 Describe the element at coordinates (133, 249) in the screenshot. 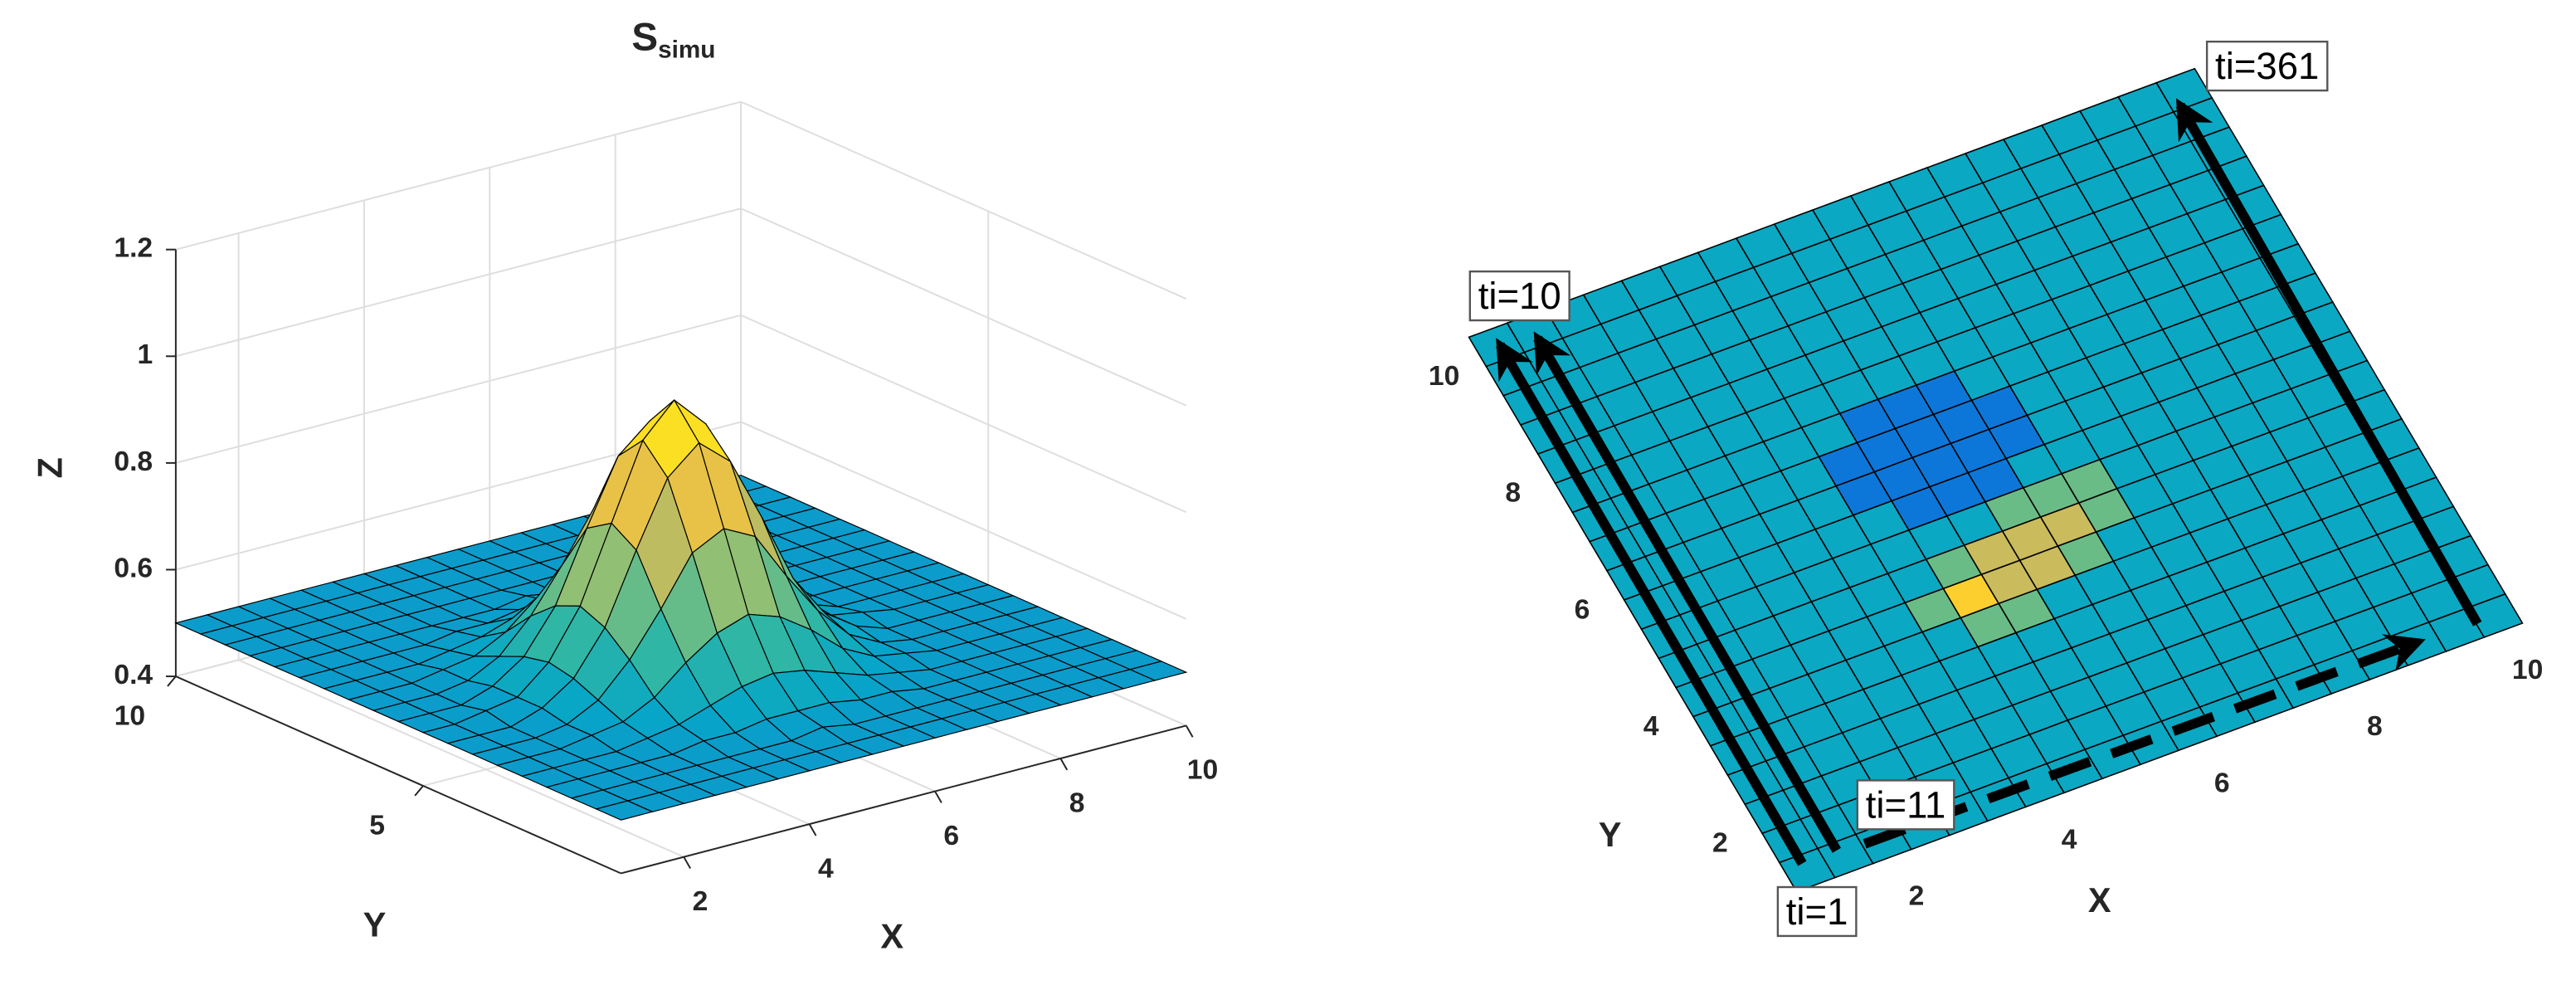

I see `z-tick-label: 1.2` at that location.